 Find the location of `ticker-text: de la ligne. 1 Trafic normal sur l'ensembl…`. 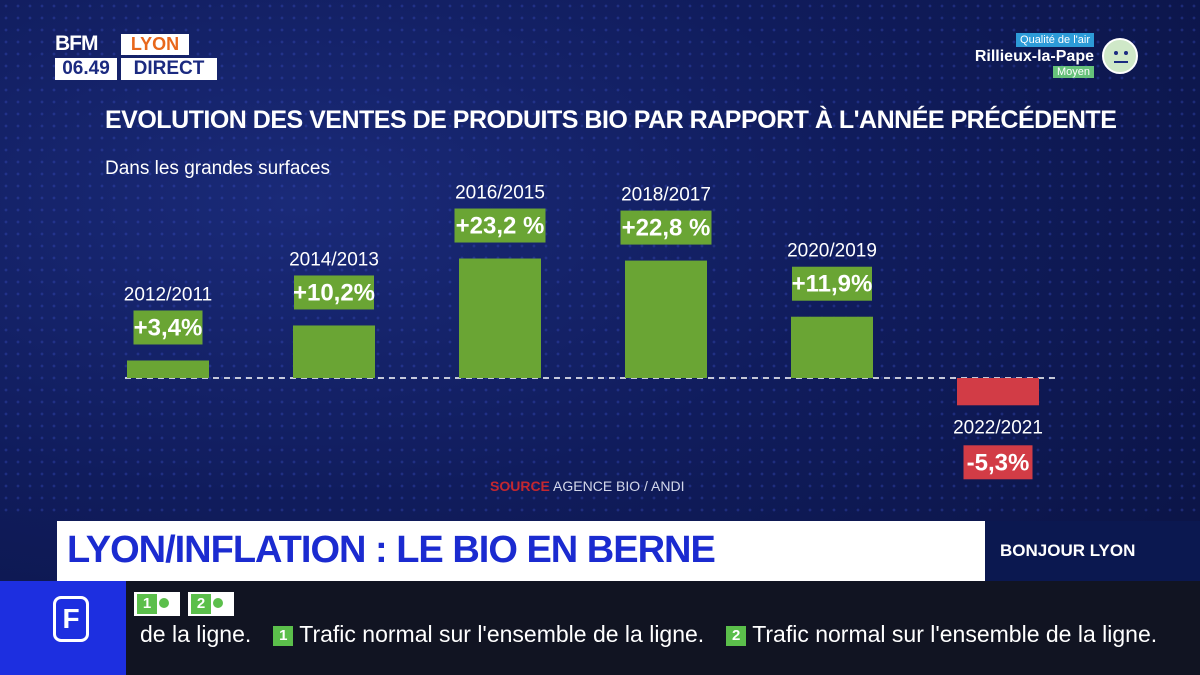

ticker-text: de la ligne. 1 Trafic normal sur l'ensembl… is located at coordinates (670, 637).